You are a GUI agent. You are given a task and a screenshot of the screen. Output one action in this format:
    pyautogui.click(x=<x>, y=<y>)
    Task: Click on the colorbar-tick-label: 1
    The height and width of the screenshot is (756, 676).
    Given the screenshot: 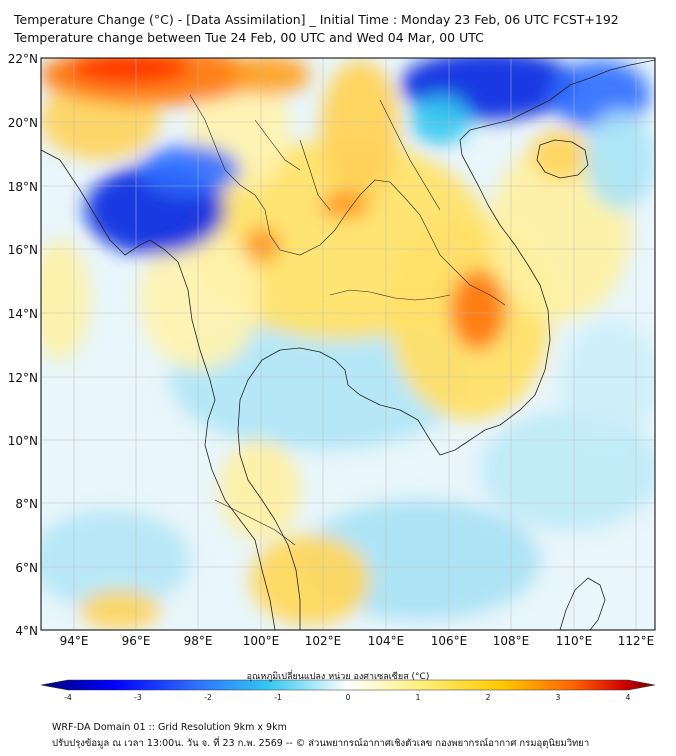 What is the action you would take?
    pyautogui.click(x=418, y=697)
    